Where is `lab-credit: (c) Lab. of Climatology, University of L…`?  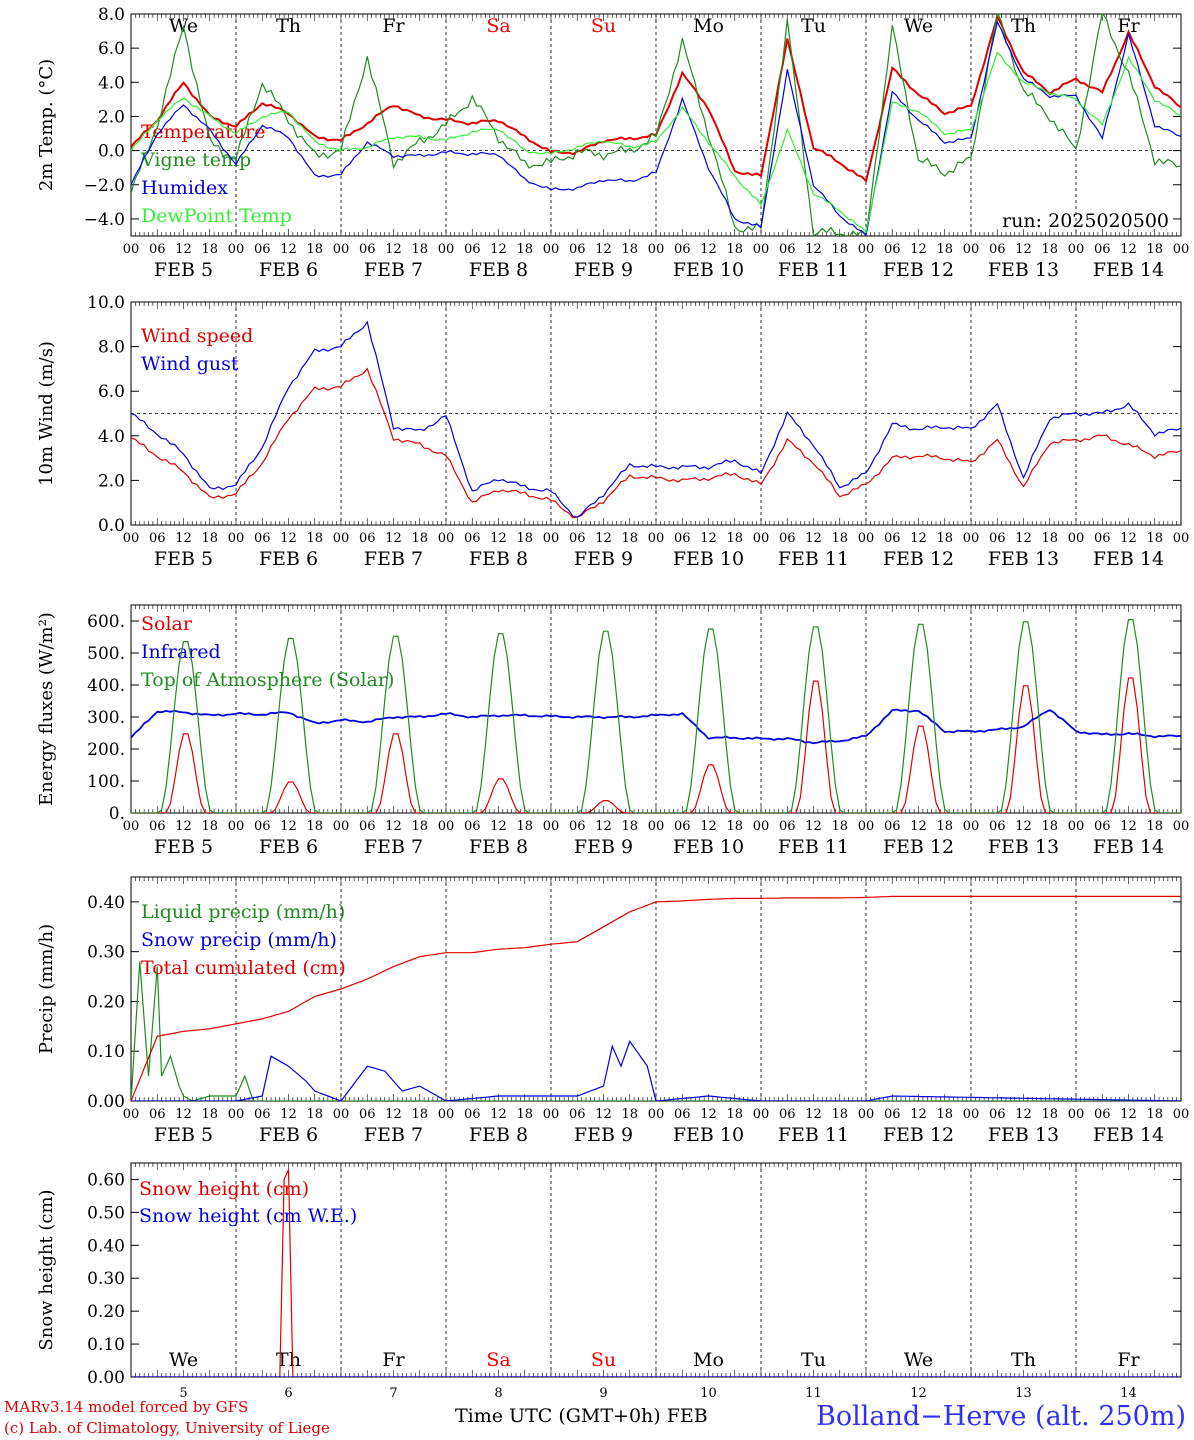 lab-credit: (c) Lab. of Climatology, University of L… is located at coordinates (167, 1428).